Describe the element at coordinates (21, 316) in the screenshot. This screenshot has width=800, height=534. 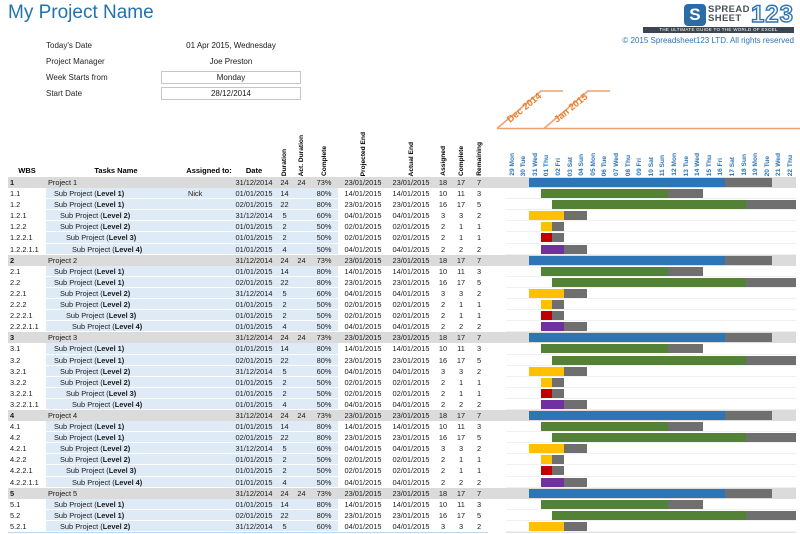
I see `cell-wbs: 2.2.2.1` at that location.